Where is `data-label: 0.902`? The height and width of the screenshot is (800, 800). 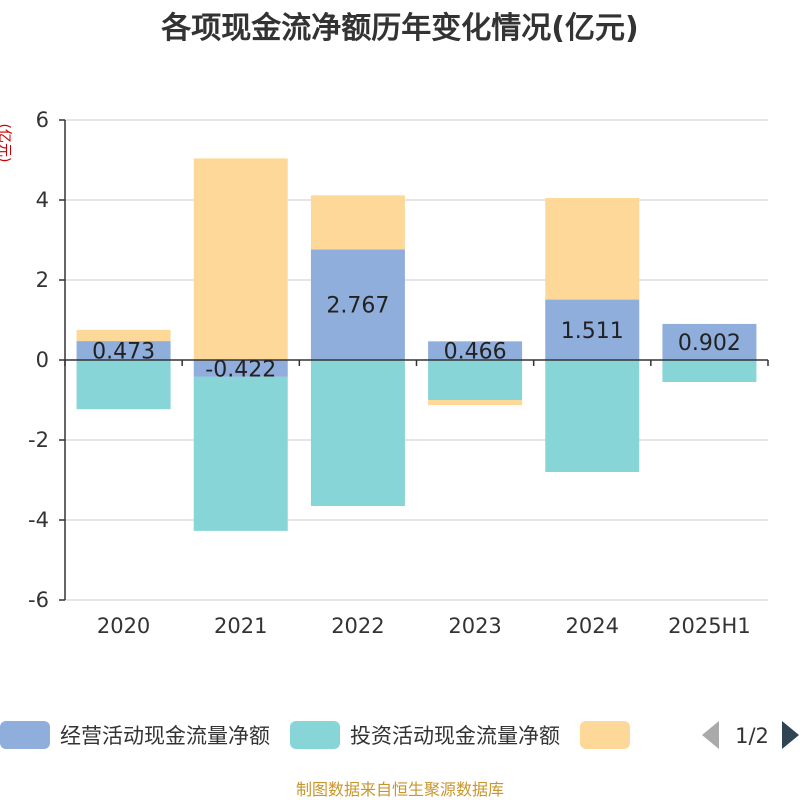
data-label: 0.902 is located at coordinates (709, 343).